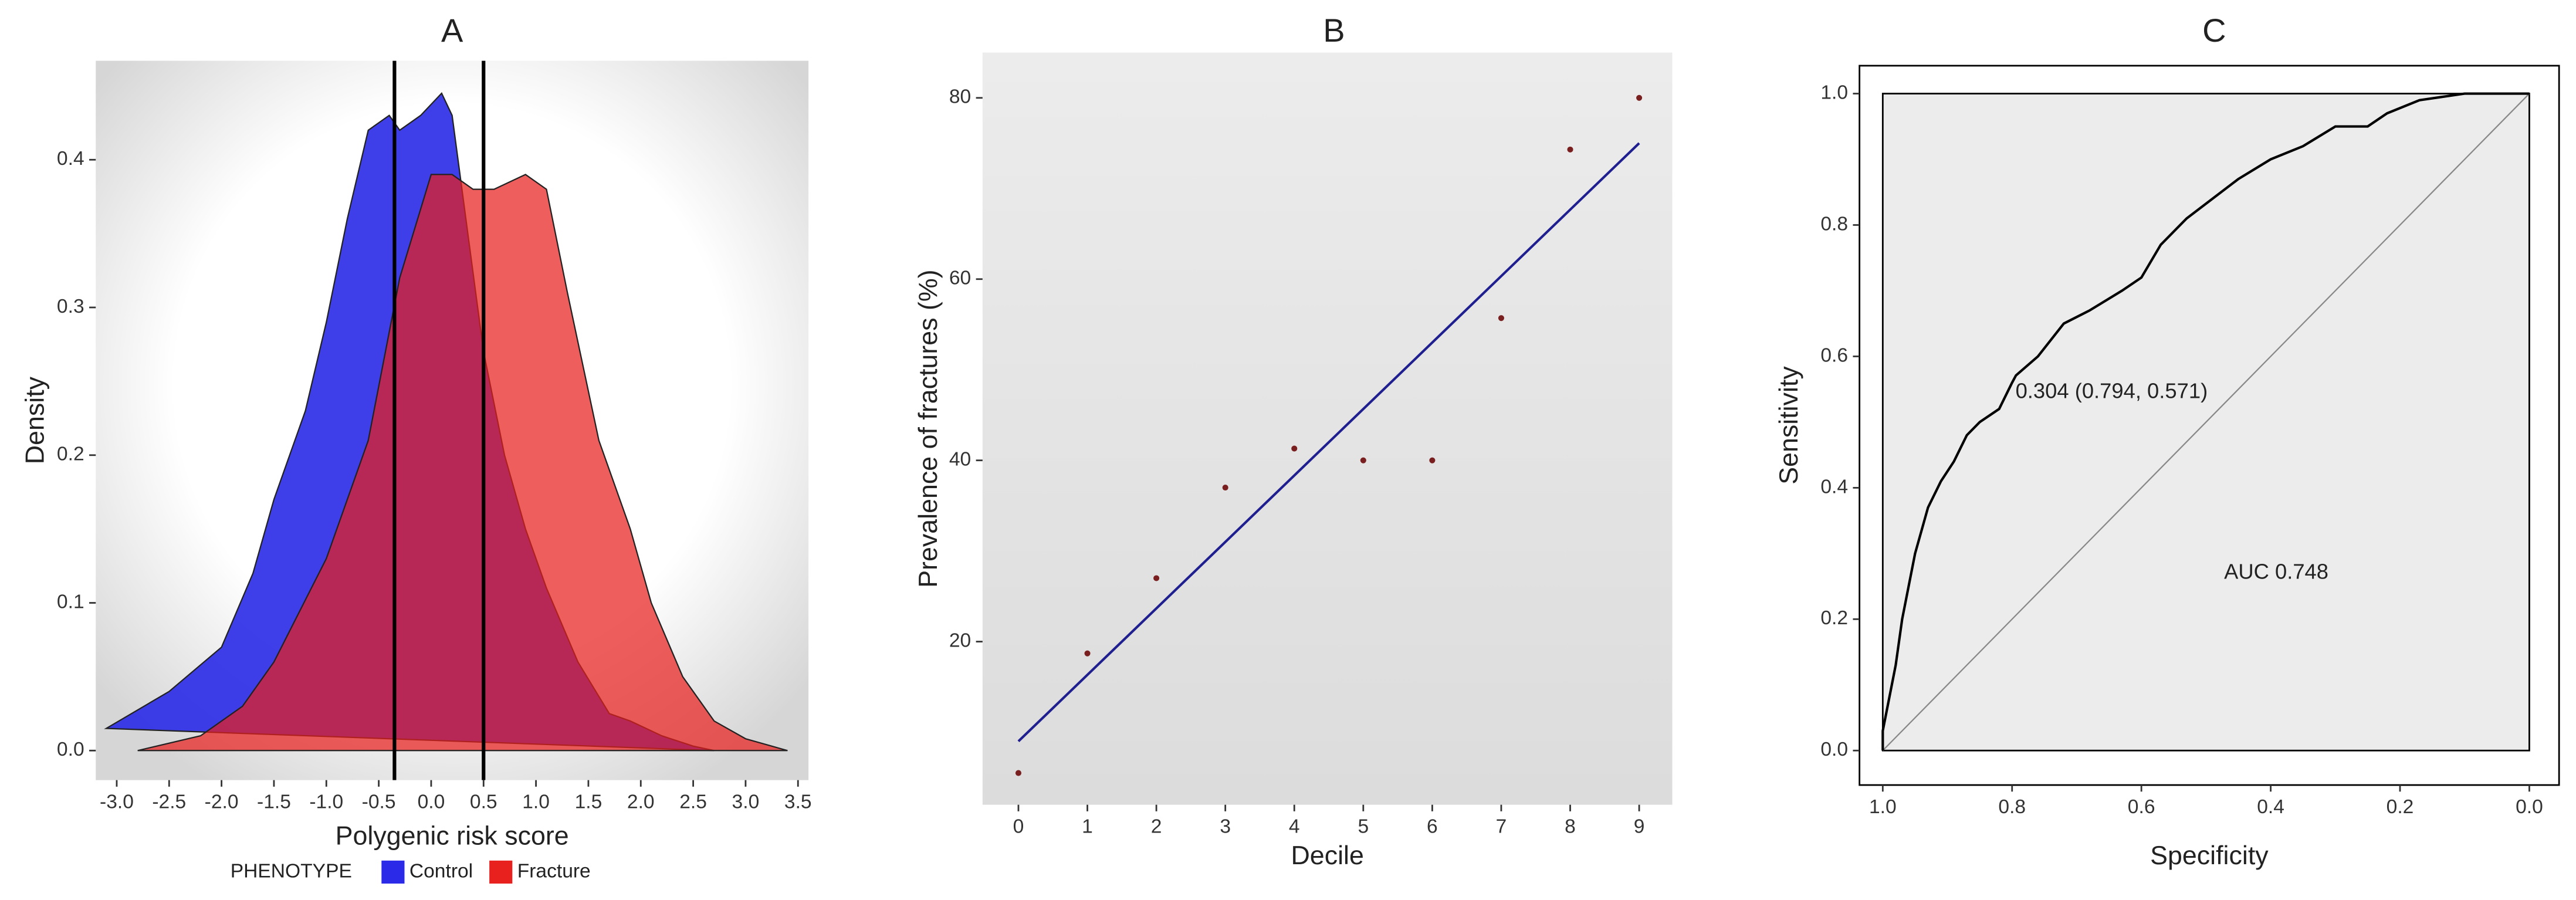  I want to click on x-tick-label: -2.0, so click(222, 802).